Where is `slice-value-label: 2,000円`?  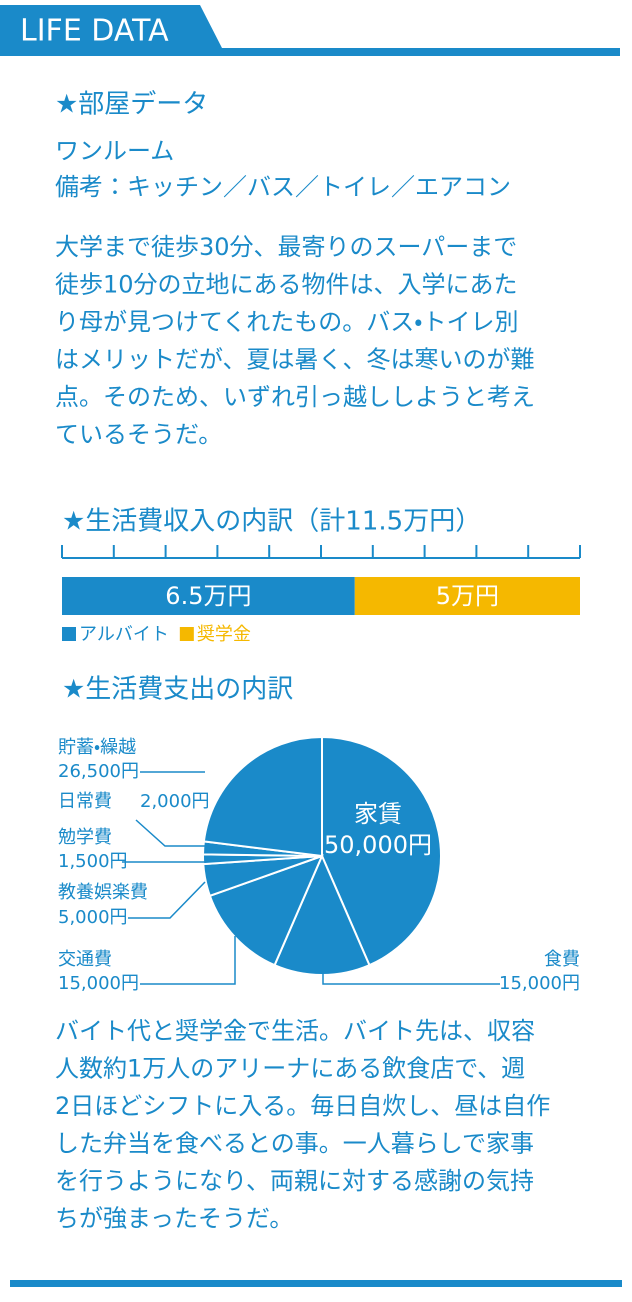 slice-value-label: 2,000円 is located at coordinates (175, 801).